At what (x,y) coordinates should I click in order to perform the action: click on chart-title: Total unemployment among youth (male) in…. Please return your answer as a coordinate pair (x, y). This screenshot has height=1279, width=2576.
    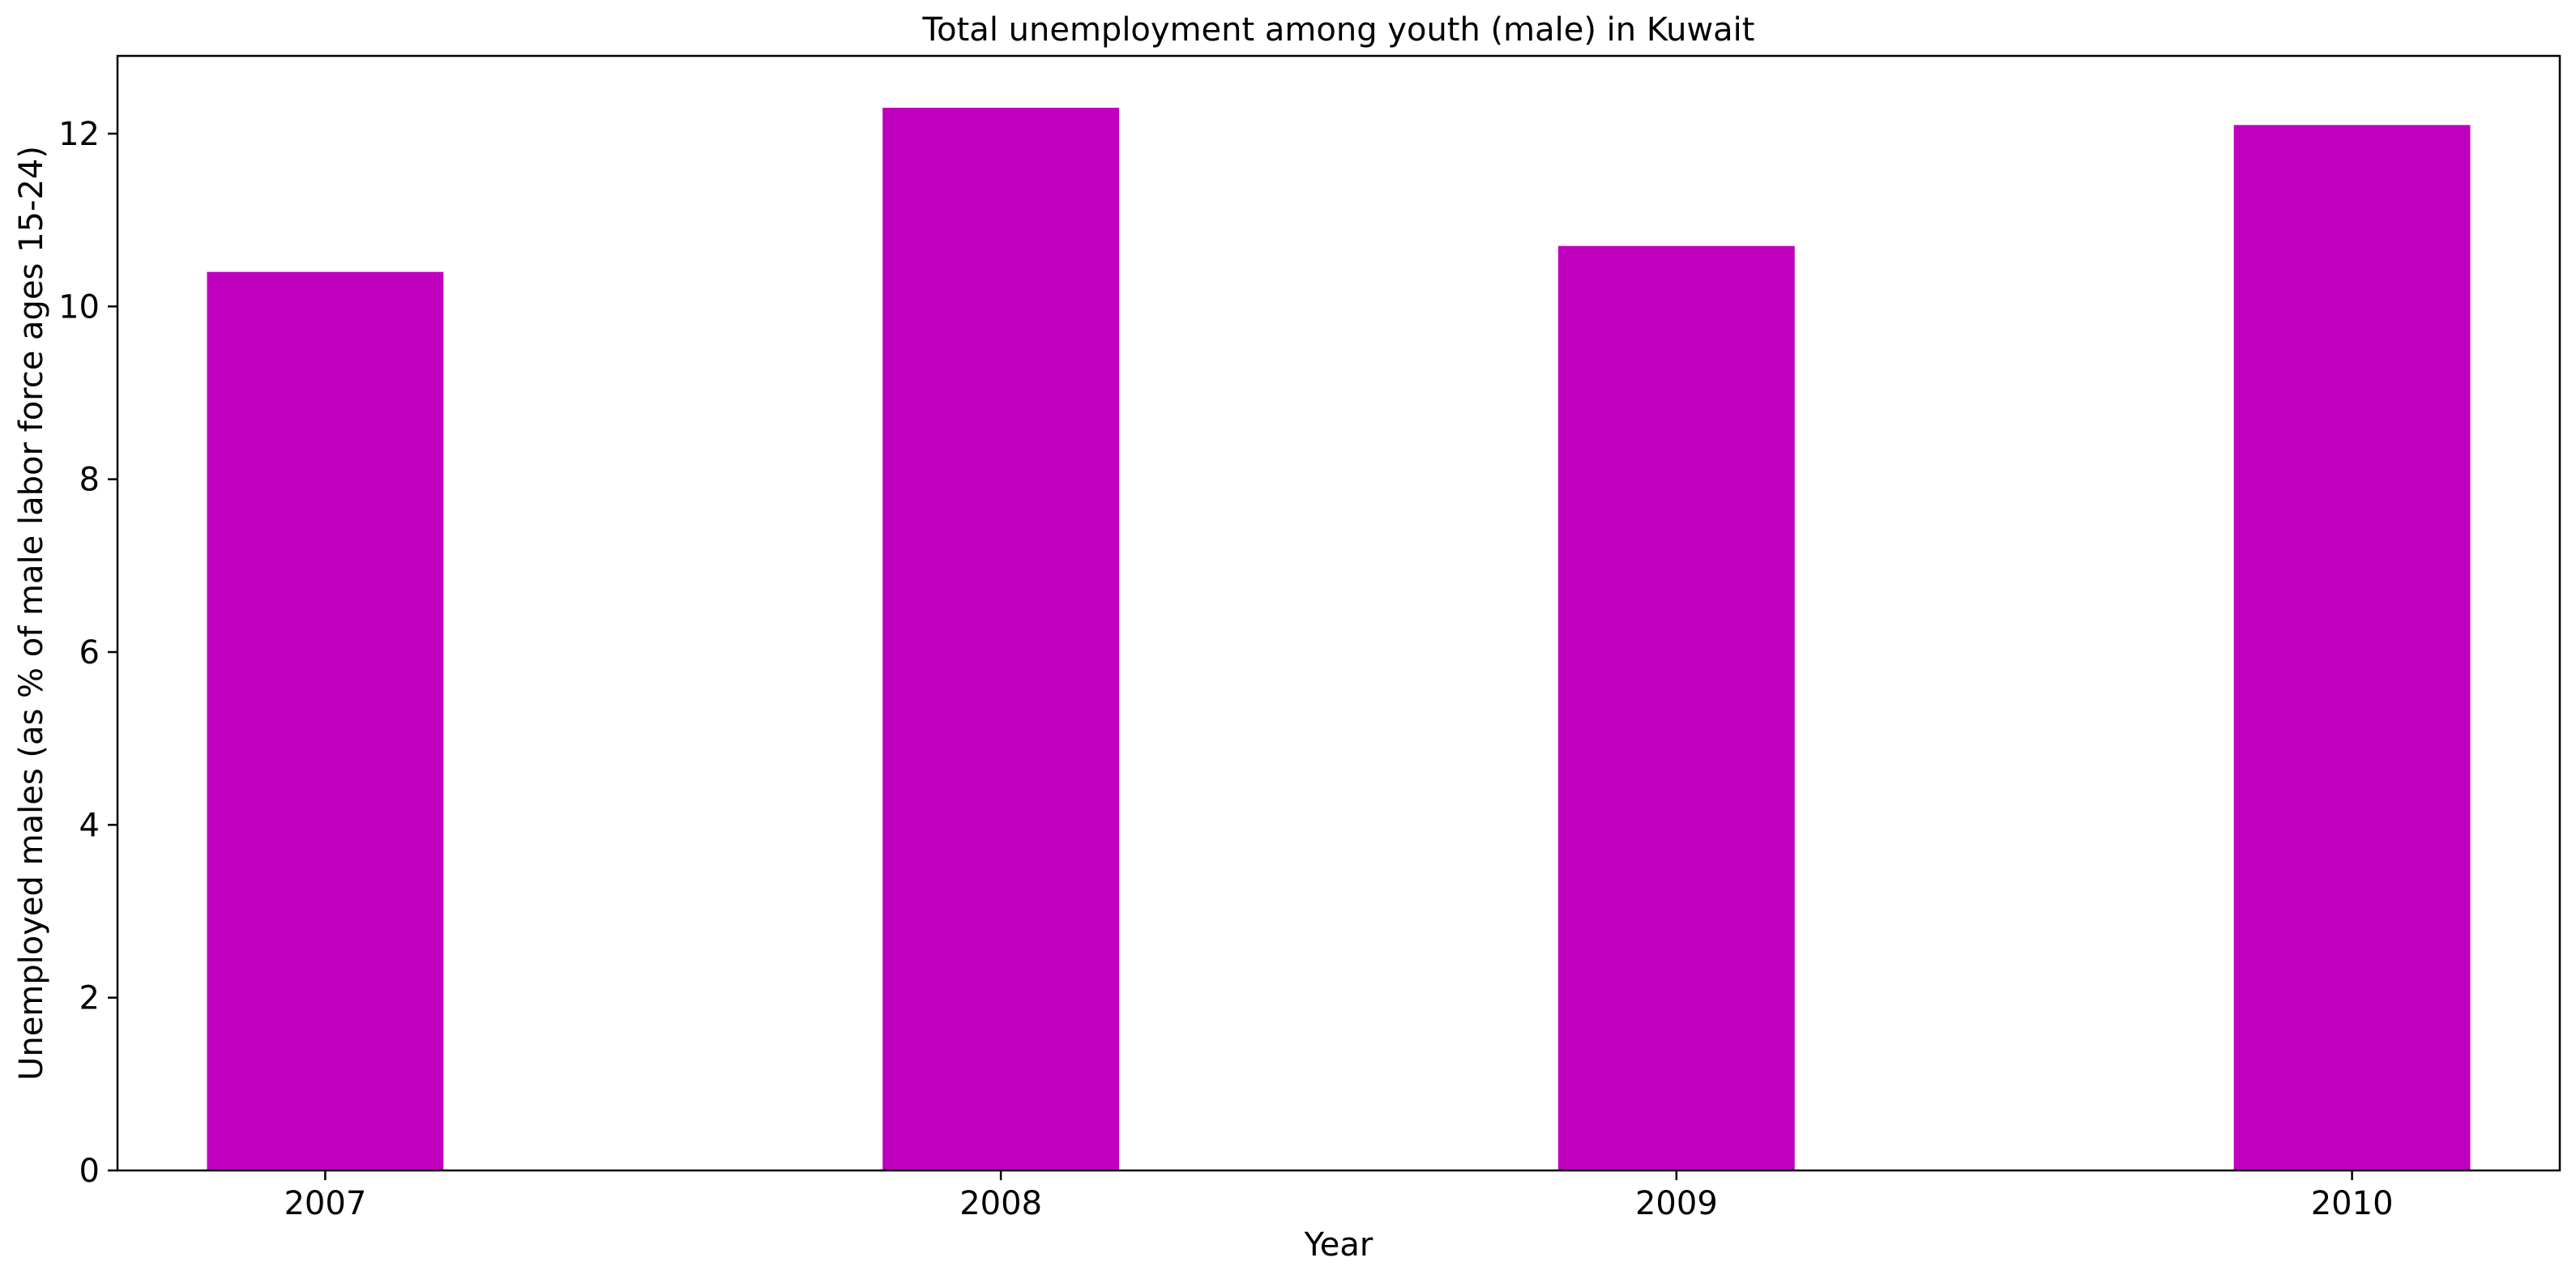
    Looking at the image, I should click on (1338, 30).